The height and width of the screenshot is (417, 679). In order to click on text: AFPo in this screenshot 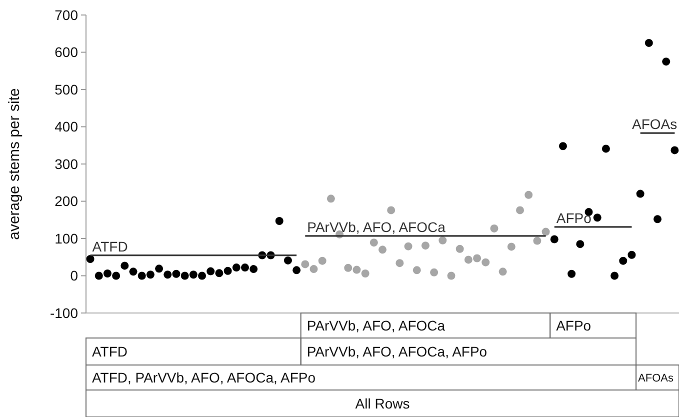, I will do `click(574, 325)`.